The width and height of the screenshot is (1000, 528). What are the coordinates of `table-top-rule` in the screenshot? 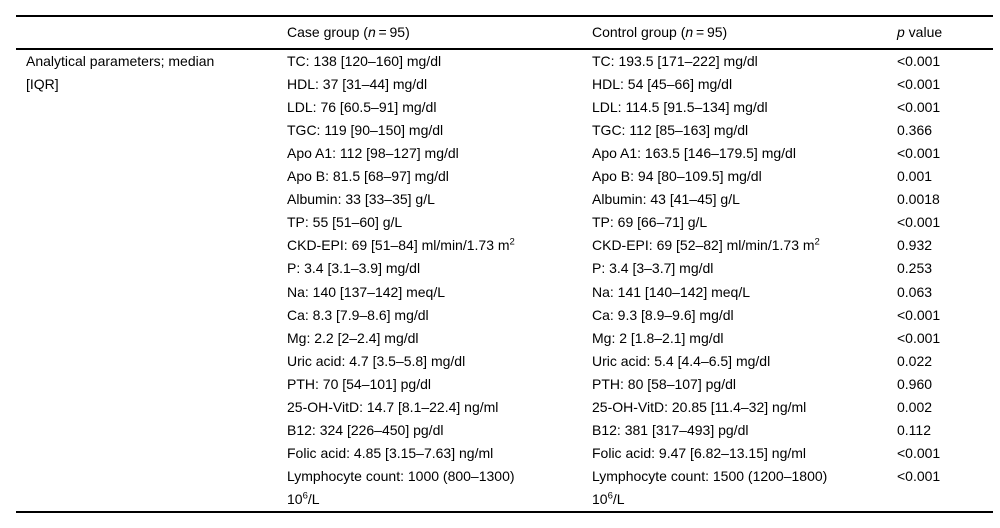 It's located at (504, 16).